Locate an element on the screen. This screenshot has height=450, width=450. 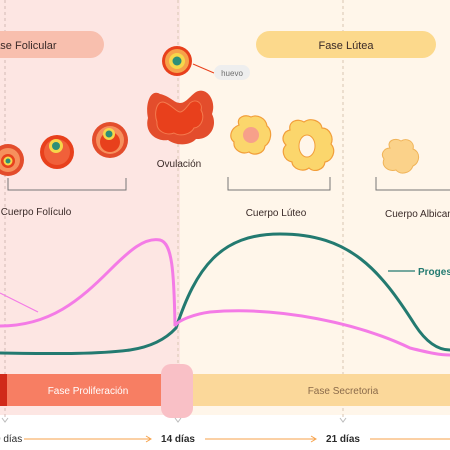
corpus-albicans-label: Cuerpo Albicans is located at coordinates (417, 214).